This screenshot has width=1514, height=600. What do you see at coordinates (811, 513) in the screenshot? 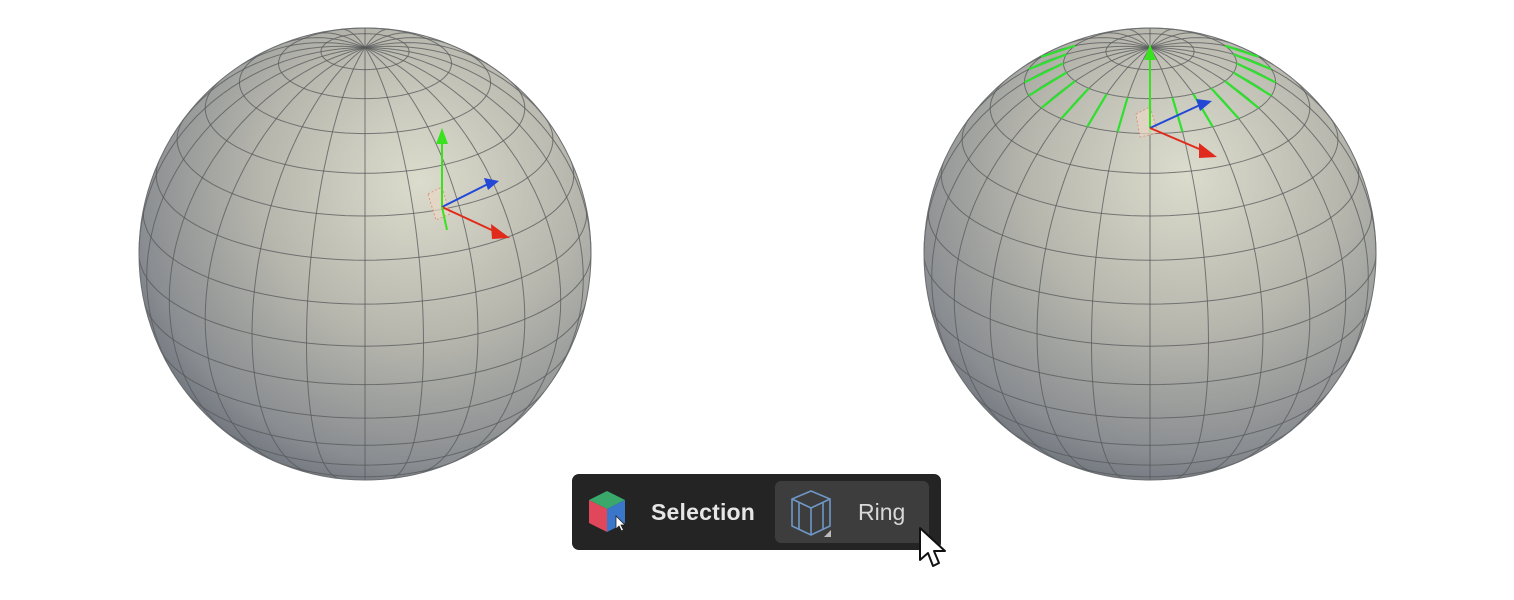
I see `edge-ring-icon` at bounding box center [811, 513].